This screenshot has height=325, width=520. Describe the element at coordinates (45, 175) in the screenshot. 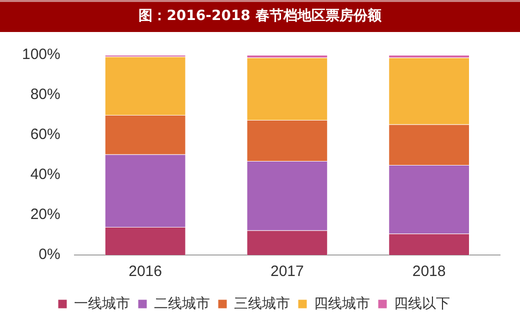

I see `y-tick-label: 40%` at that location.